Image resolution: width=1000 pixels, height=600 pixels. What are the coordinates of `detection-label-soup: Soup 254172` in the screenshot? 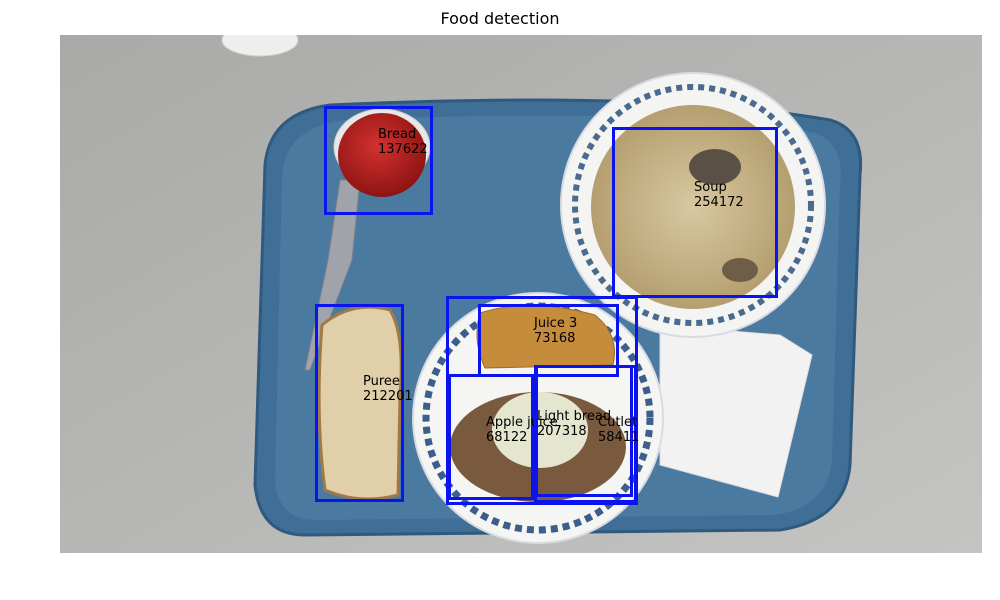 It's located at (719, 195).